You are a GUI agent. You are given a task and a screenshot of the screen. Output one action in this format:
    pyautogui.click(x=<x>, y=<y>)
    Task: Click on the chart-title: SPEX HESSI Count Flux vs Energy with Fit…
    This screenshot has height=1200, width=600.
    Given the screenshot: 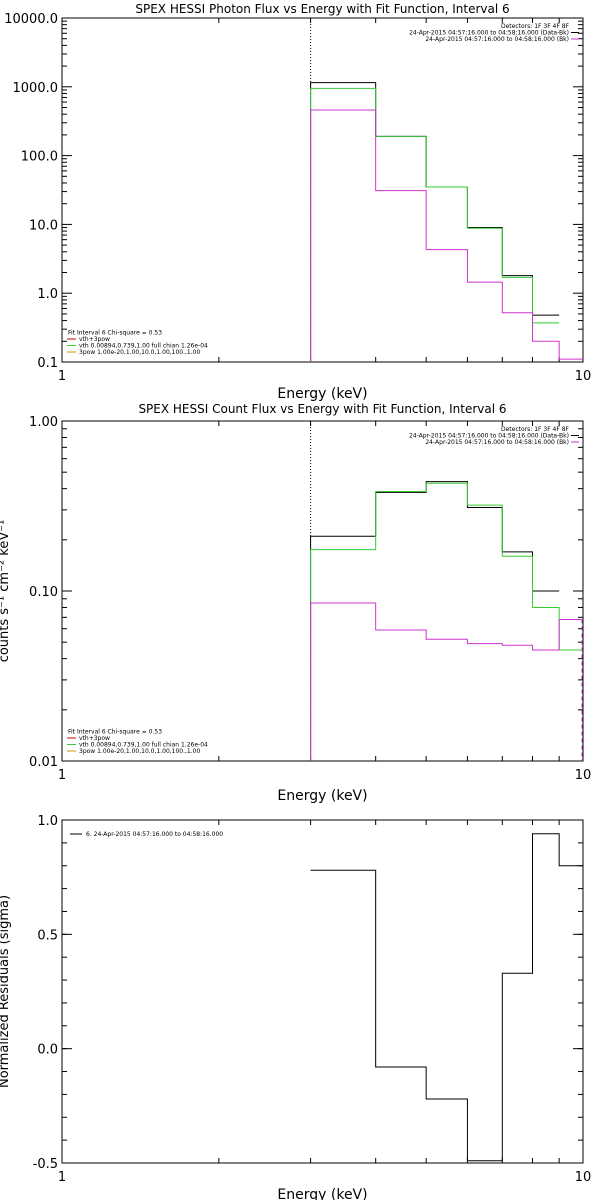 What is the action you would take?
    pyautogui.click(x=322, y=409)
    